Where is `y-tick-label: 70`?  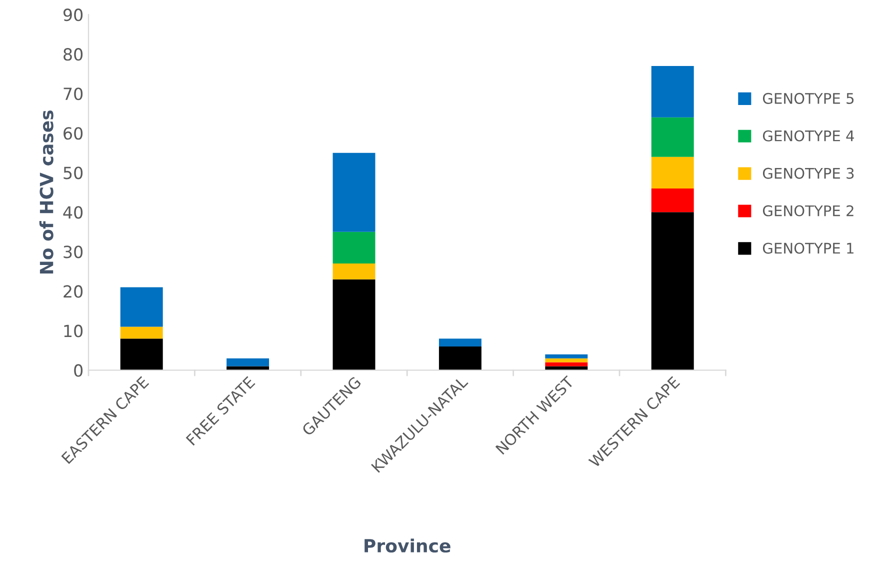 y-tick-label: 70 is located at coordinates (73, 94).